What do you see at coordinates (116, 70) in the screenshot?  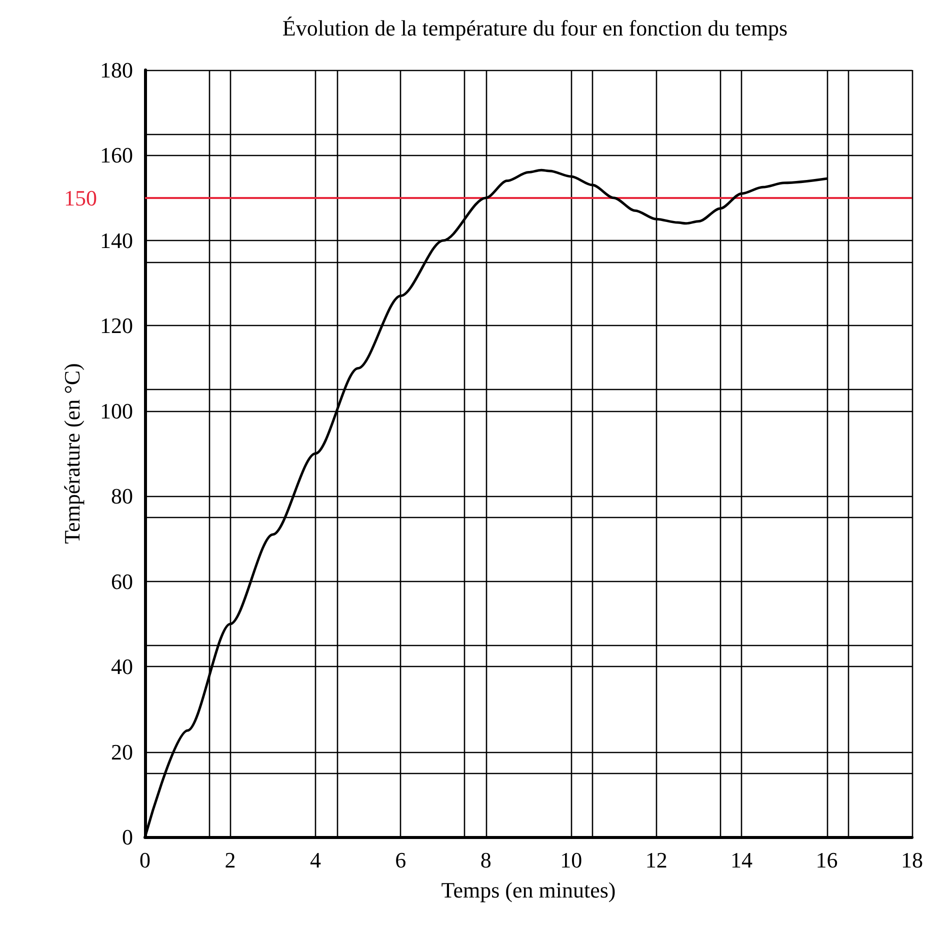 I see `y-tick-label: 180` at bounding box center [116, 70].